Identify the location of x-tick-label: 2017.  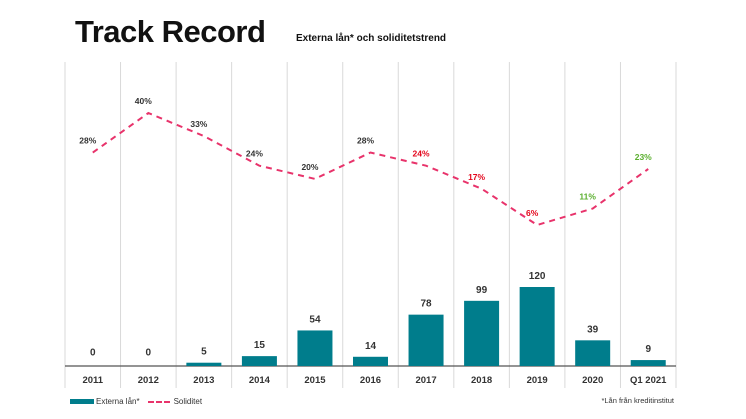
(425, 380).